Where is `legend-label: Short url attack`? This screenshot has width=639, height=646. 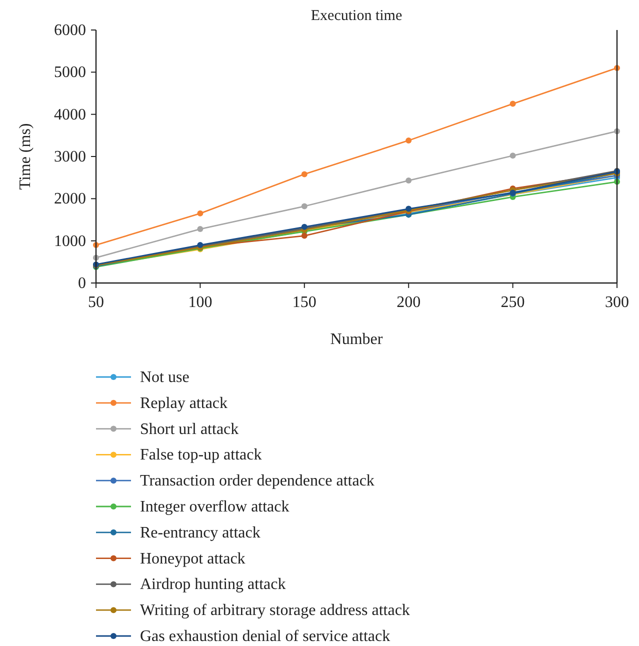 legend-label: Short url attack is located at coordinates (189, 429).